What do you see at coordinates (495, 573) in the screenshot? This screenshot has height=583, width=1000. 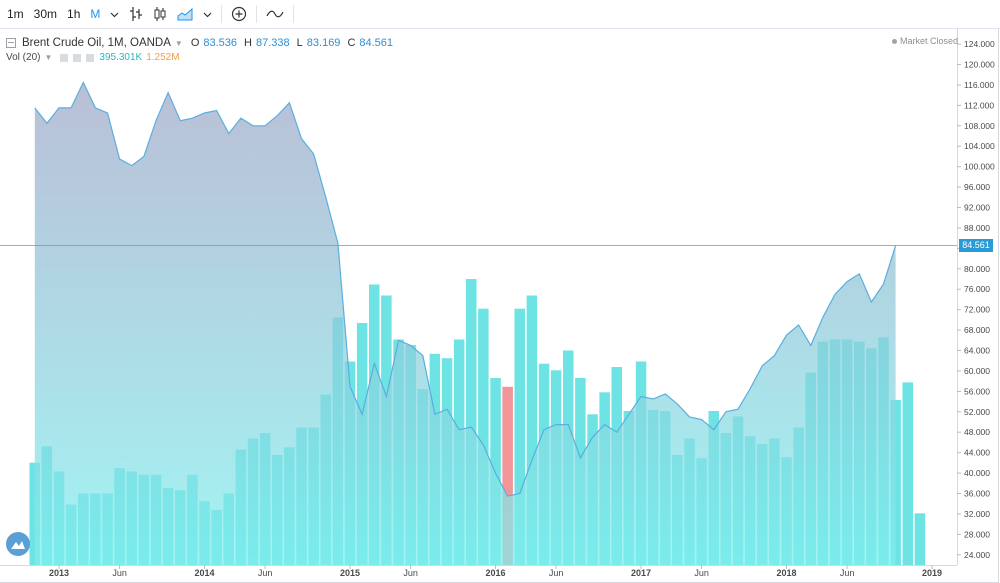 I see `x-tick-label: 2016` at bounding box center [495, 573].